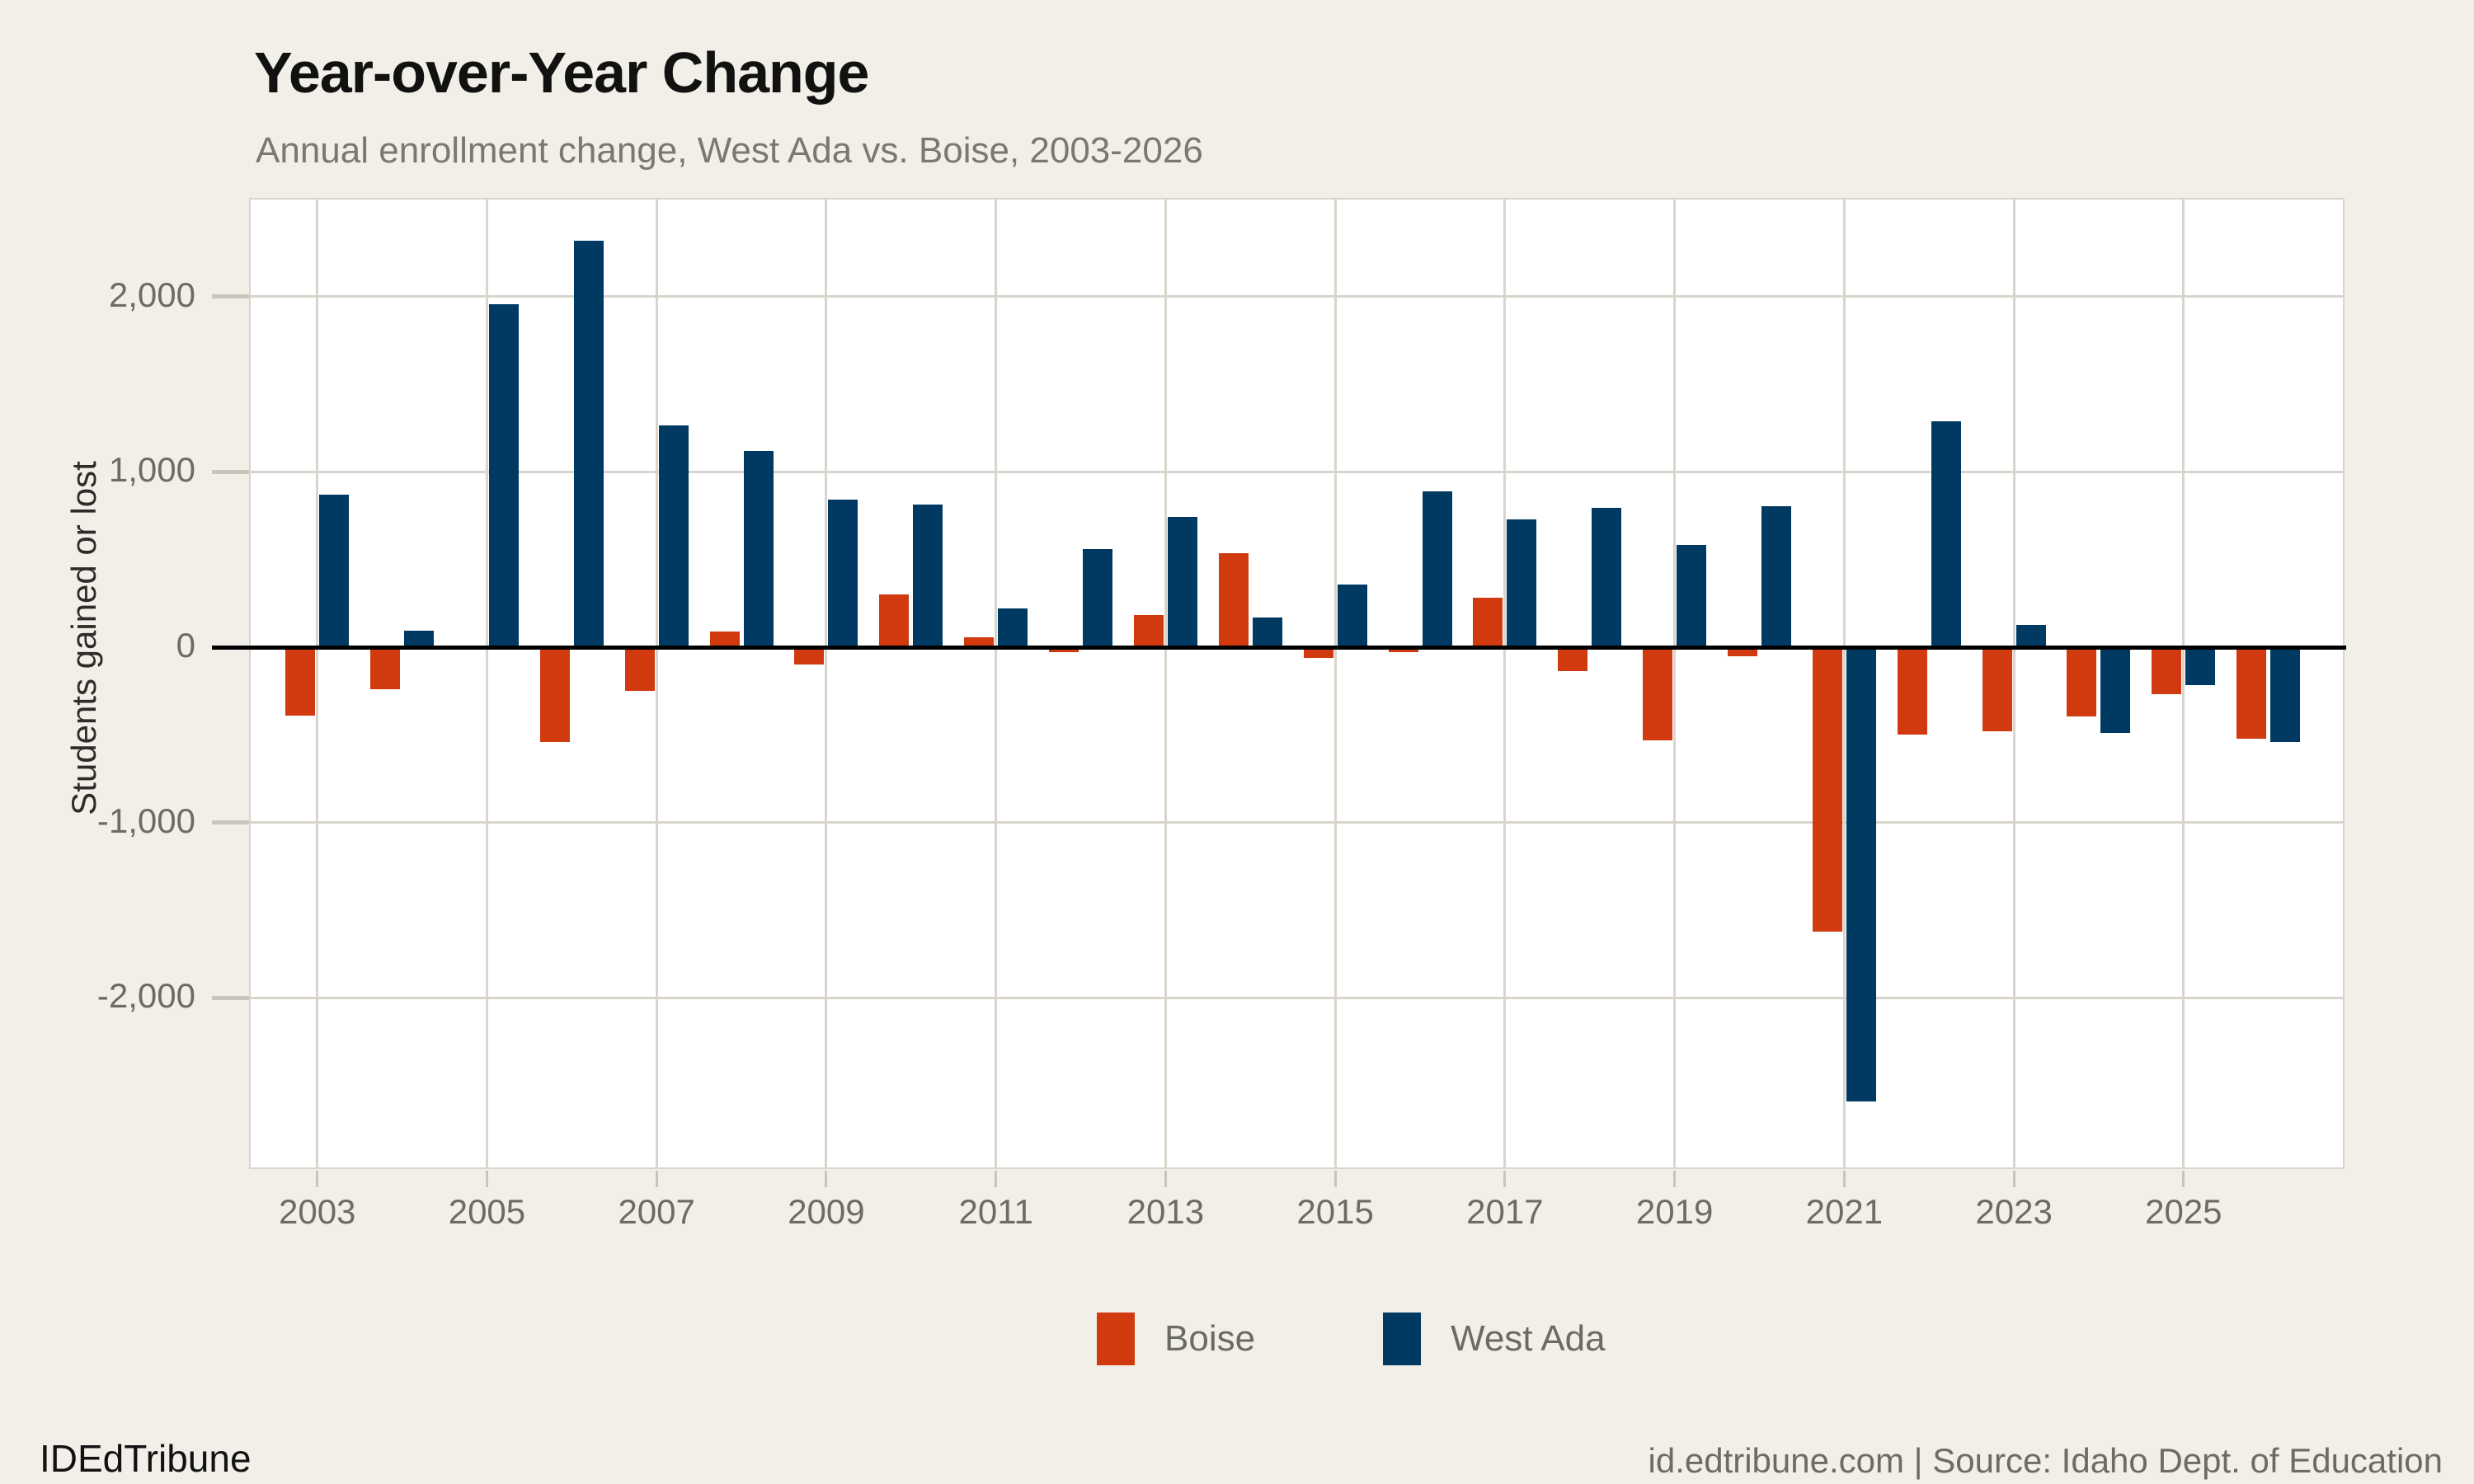 The image size is (2474, 1484). I want to click on gridline-x-2025, so click(2183, 683).